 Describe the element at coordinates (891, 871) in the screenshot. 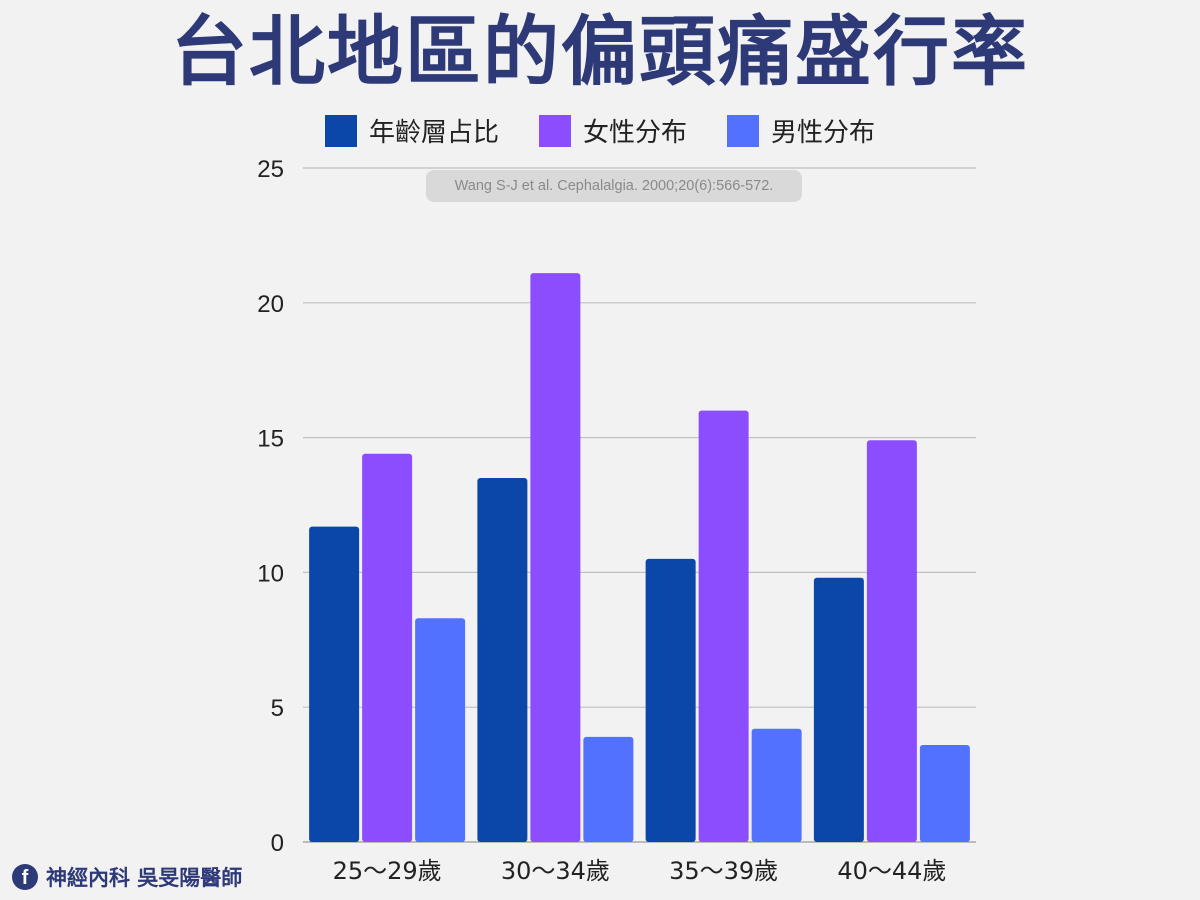

I see `x-tick-label-3: 40～44歲` at that location.